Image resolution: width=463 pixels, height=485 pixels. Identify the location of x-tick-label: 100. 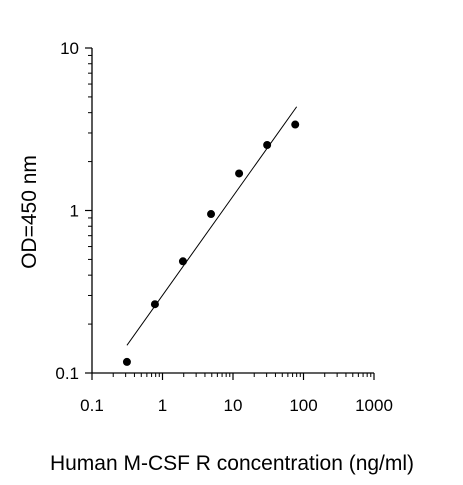
(303, 405).